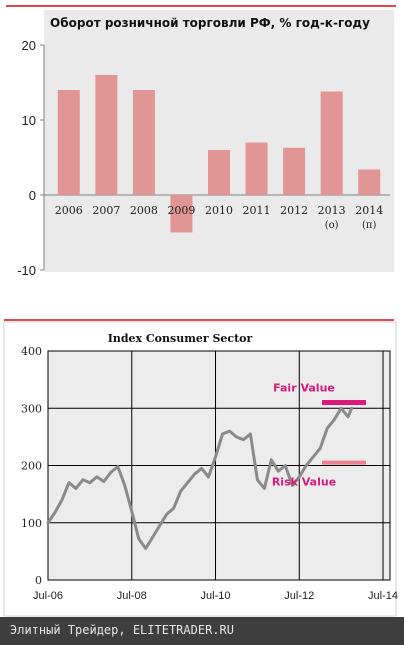 This screenshot has width=404, height=645. I want to click on chart1-bar-2011, so click(256, 168).